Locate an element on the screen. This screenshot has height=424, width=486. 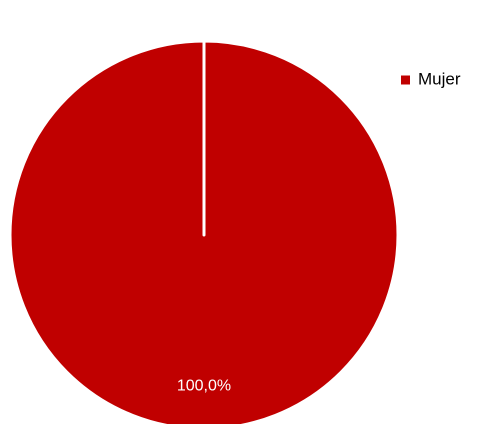
data-label: 100,0% is located at coordinates (204, 386).